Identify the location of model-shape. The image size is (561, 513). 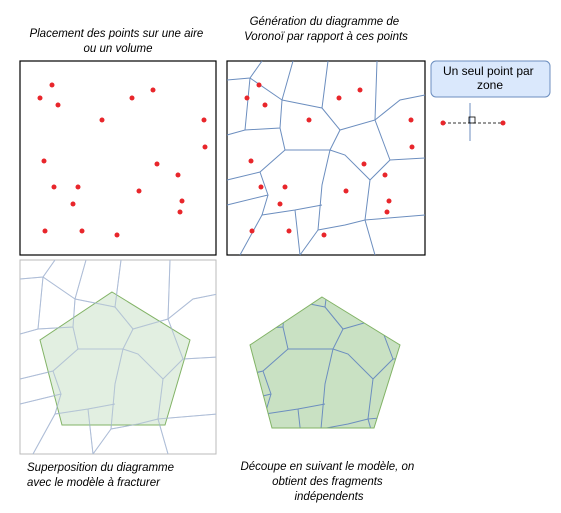
(115, 358).